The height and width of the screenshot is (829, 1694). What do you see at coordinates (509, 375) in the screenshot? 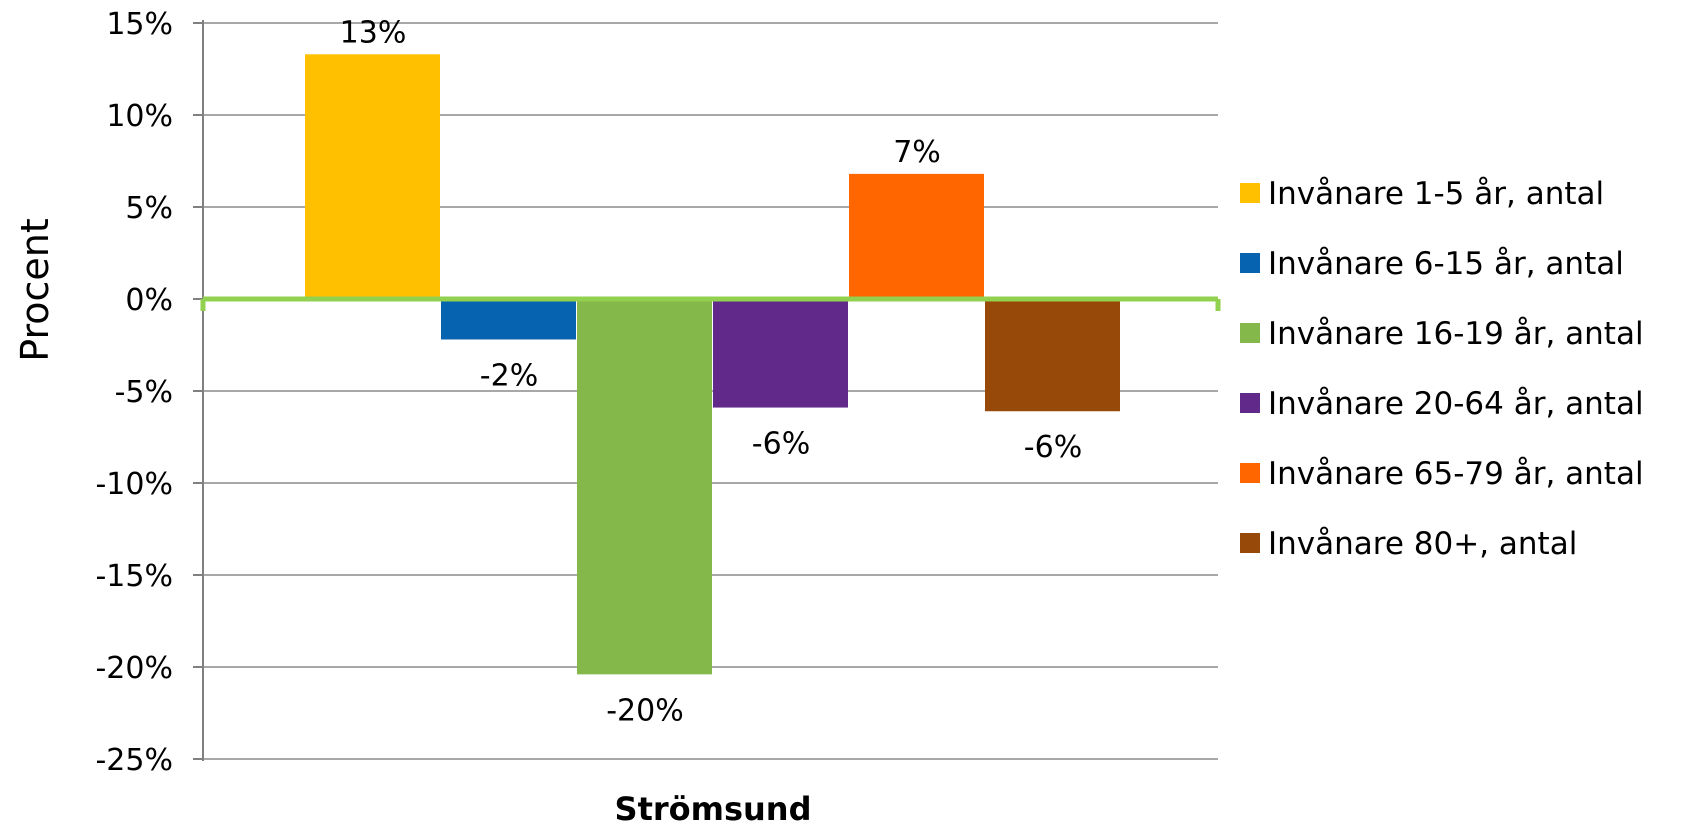
I see `data-label: -2%` at bounding box center [509, 375].